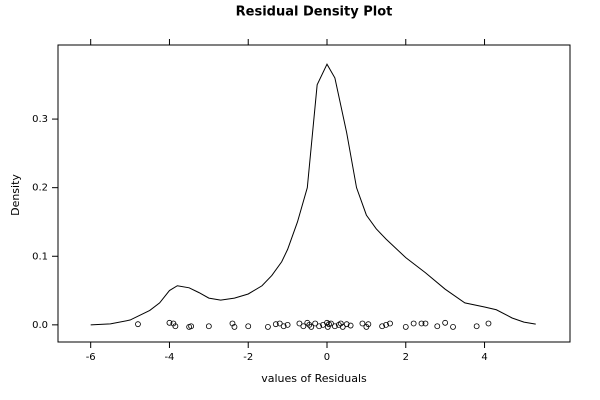 The height and width of the screenshot is (400, 600). What do you see at coordinates (40, 256) in the screenshot?
I see `y-tick-label: 0.1` at bounding box center [40, 256].